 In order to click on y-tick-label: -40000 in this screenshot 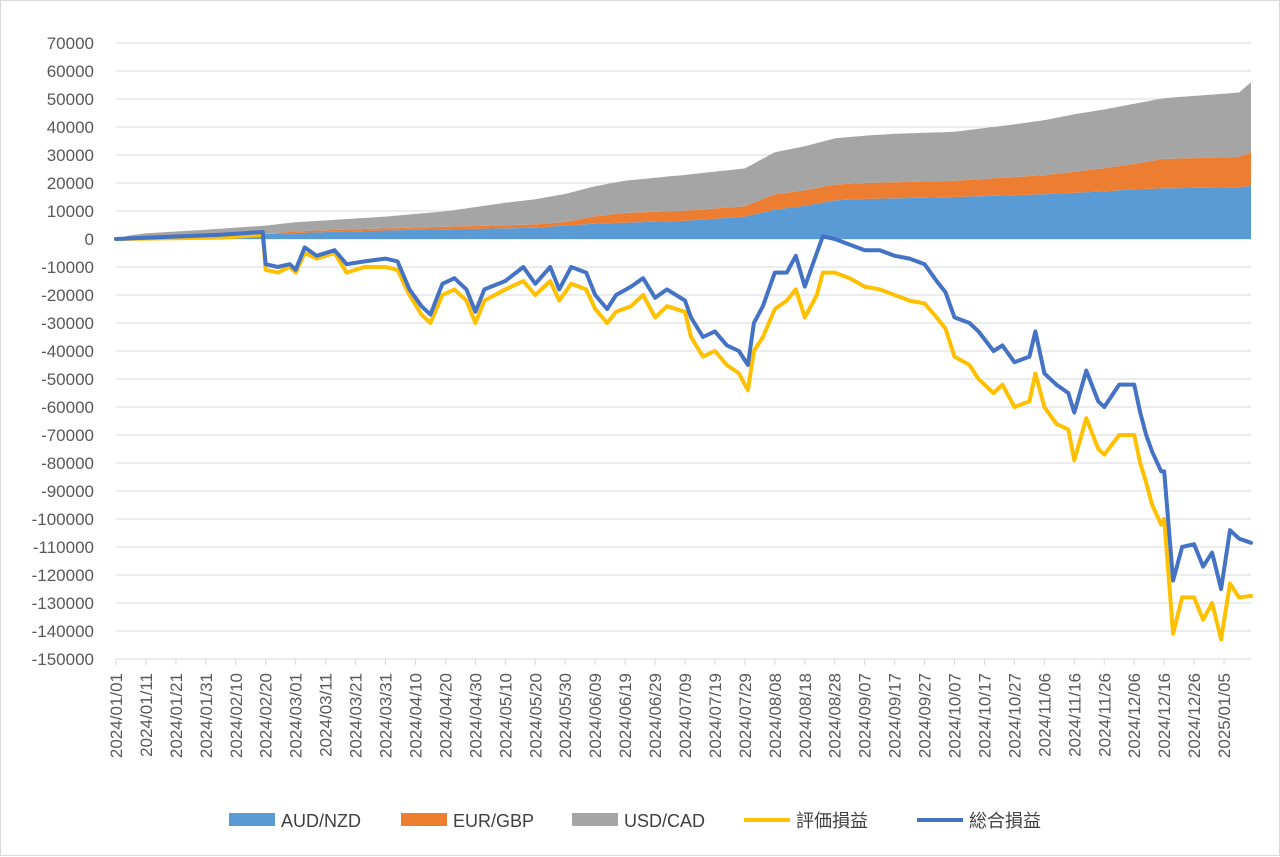, I will do `click(67, 351)`.